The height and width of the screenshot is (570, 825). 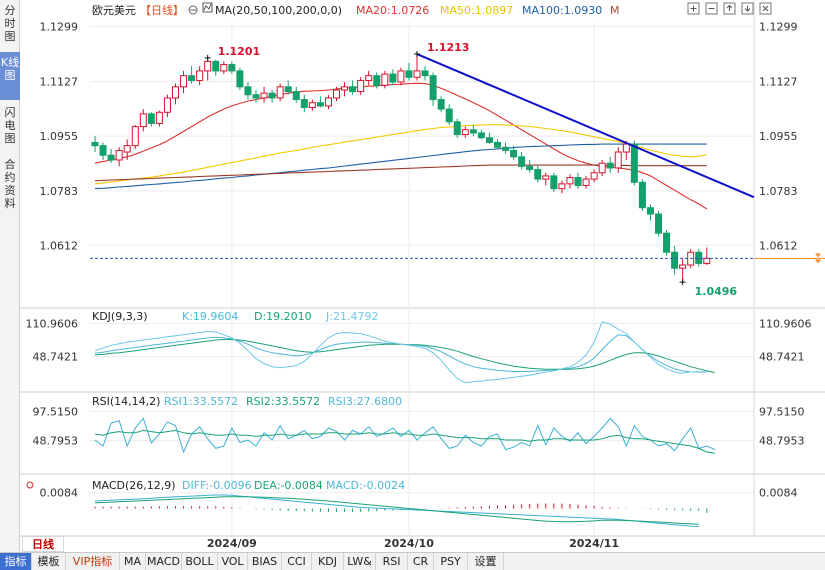 I want to click on close-box-icon, so click(x=765, y=8).